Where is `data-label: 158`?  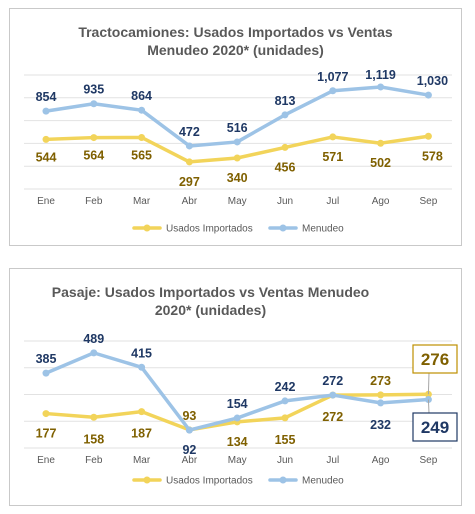
data-label: 158 is located at coordinates (93, 439).